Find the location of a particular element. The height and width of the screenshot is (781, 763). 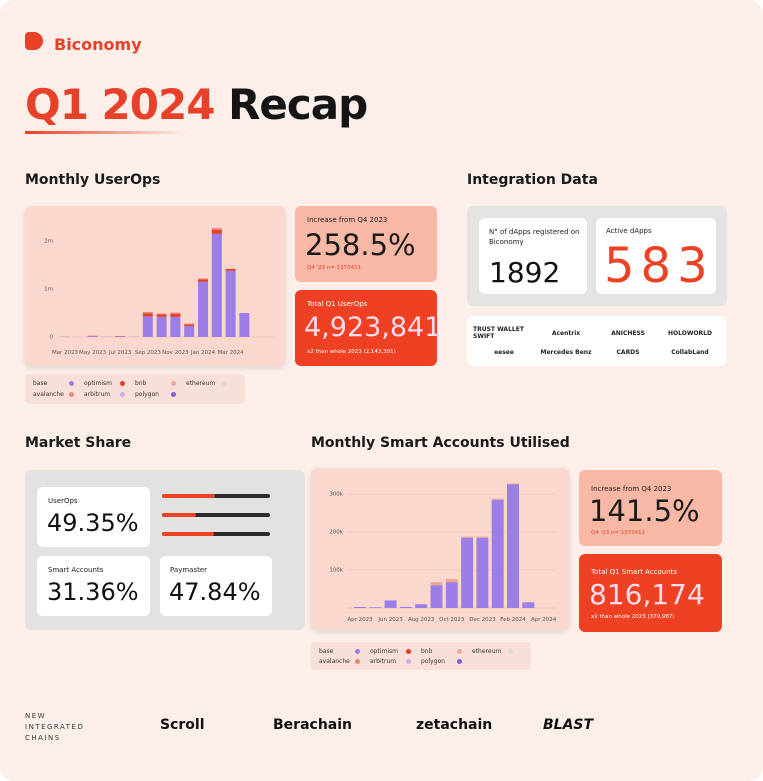

stat-card: UserOps 49.35% is located at coordinates (93, 517).